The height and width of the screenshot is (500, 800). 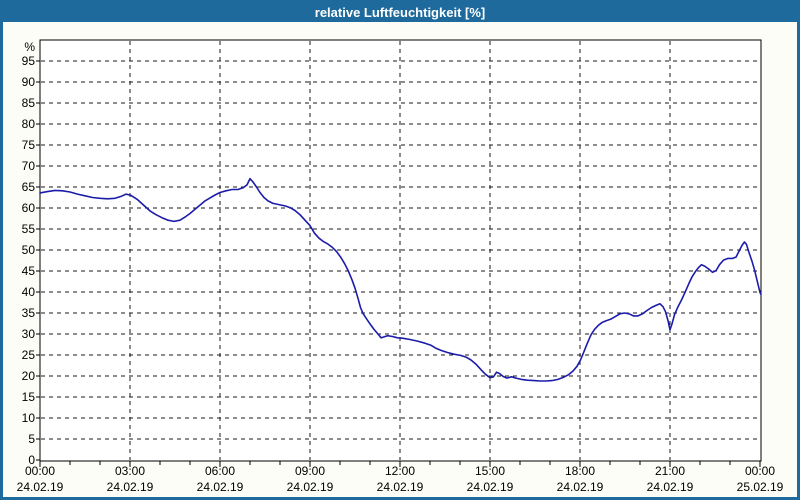 I want to click on x-time-label: 15:00, so click(x=490, y=471).